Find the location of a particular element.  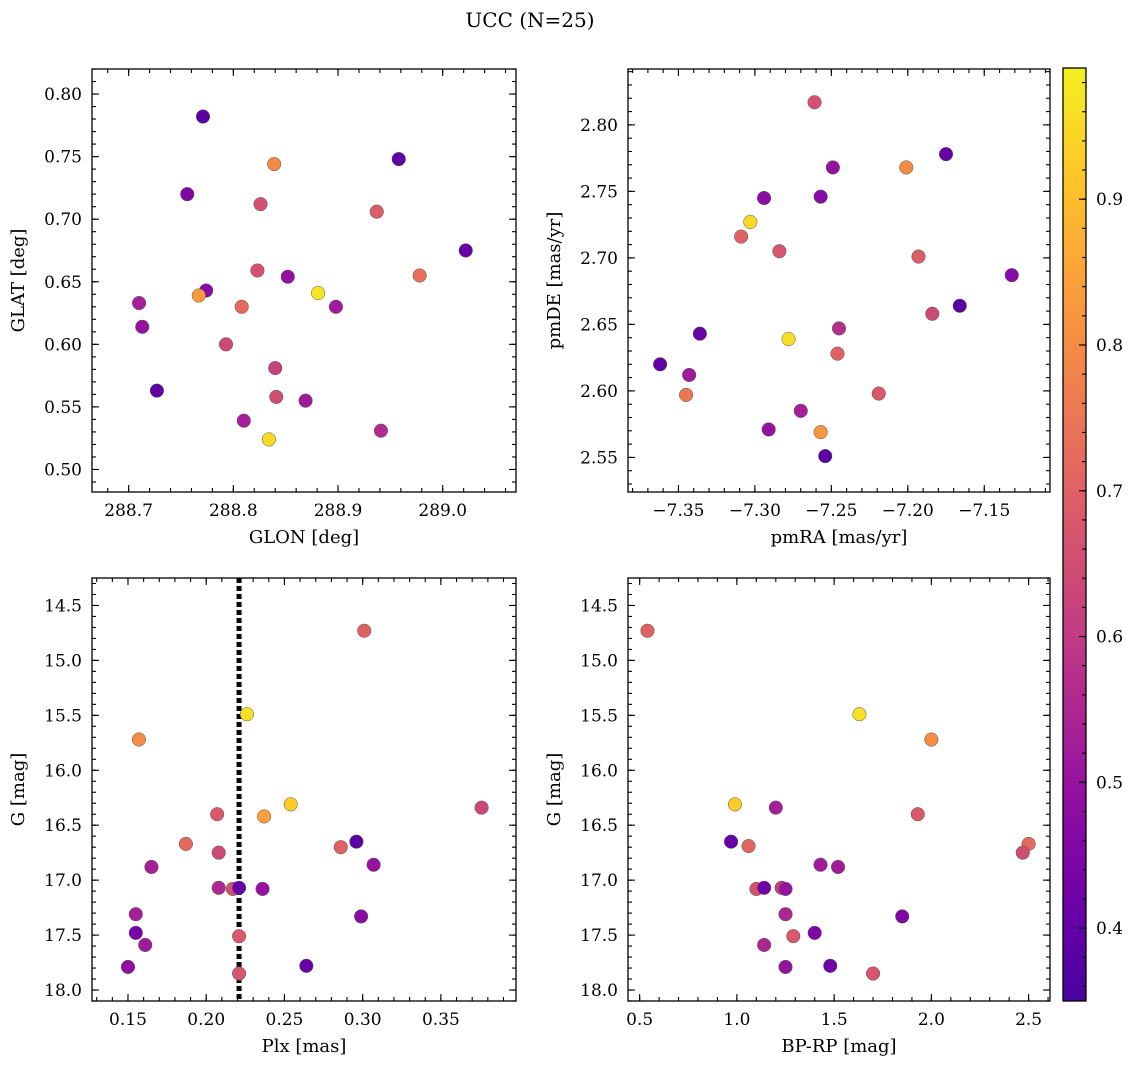

y-tick-label: 15.0 is located at coordinates (63, 661).